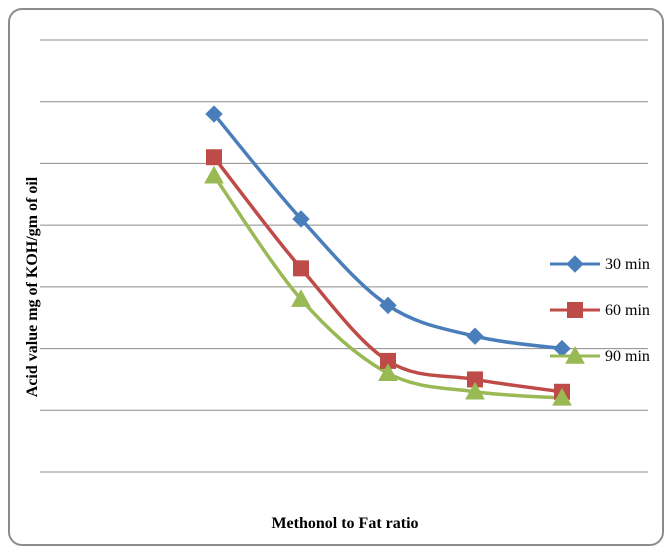 This screenshot has width=668, height=555. I want to click on legend-label: 30 min, so click(627, 264).